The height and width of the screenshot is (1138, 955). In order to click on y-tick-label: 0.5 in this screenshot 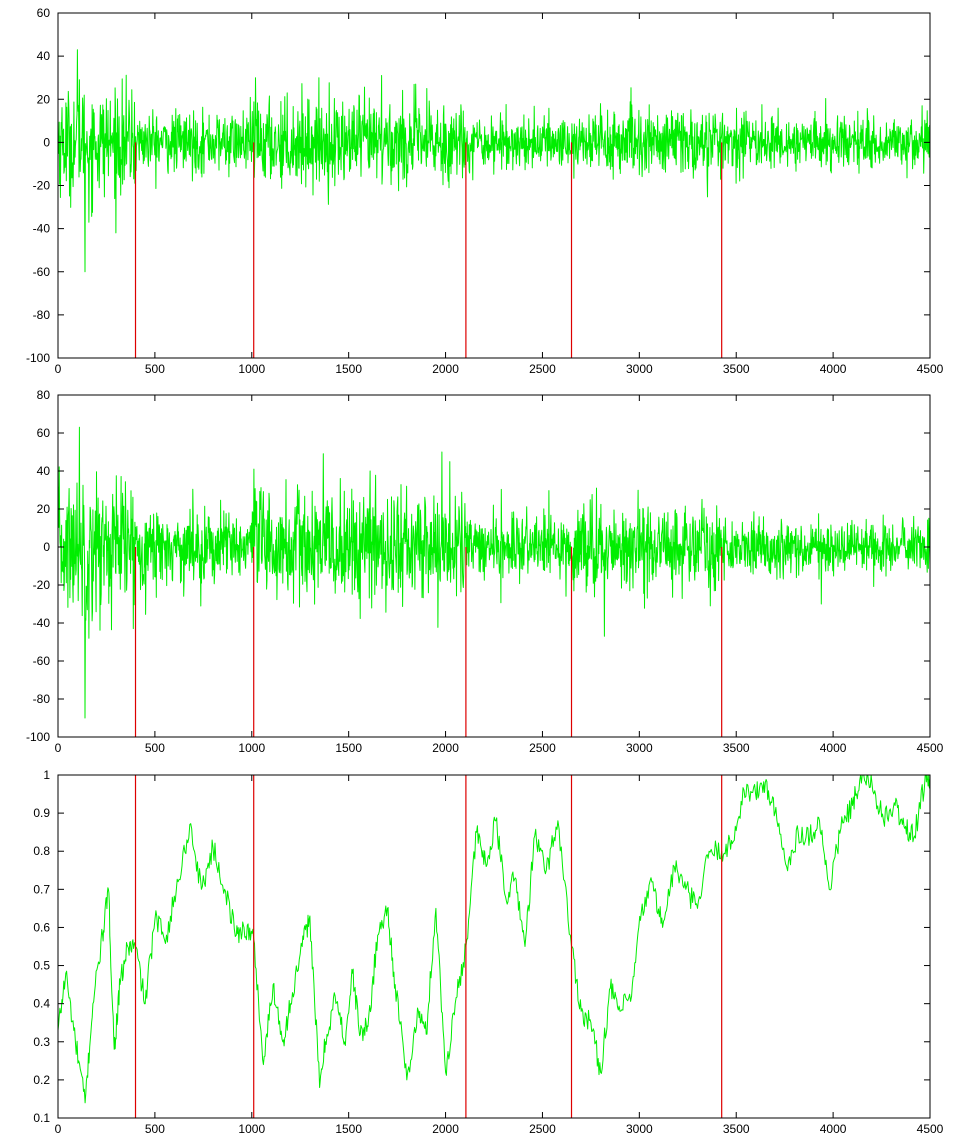, I will do `click(41, 966)`.